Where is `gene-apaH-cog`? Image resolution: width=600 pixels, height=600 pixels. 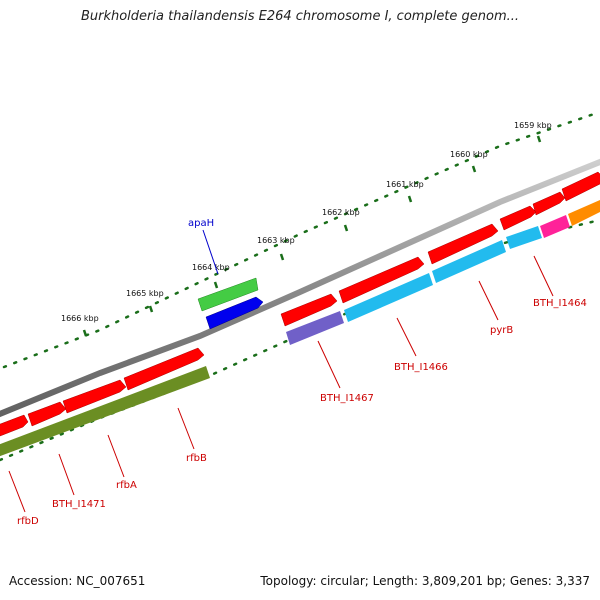
gene-apaH-cog is located at coordinates (234, 313).